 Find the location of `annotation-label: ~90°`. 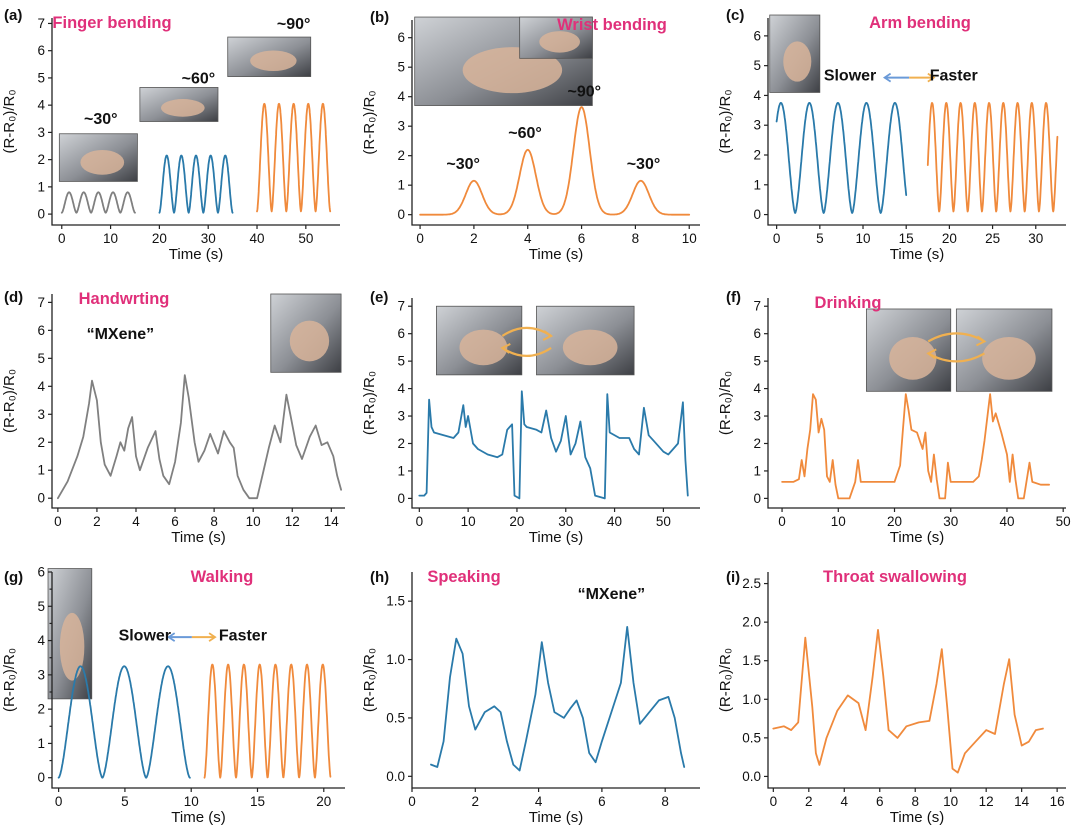

annotation-label: ~90° is located at coordinates (584, 92).